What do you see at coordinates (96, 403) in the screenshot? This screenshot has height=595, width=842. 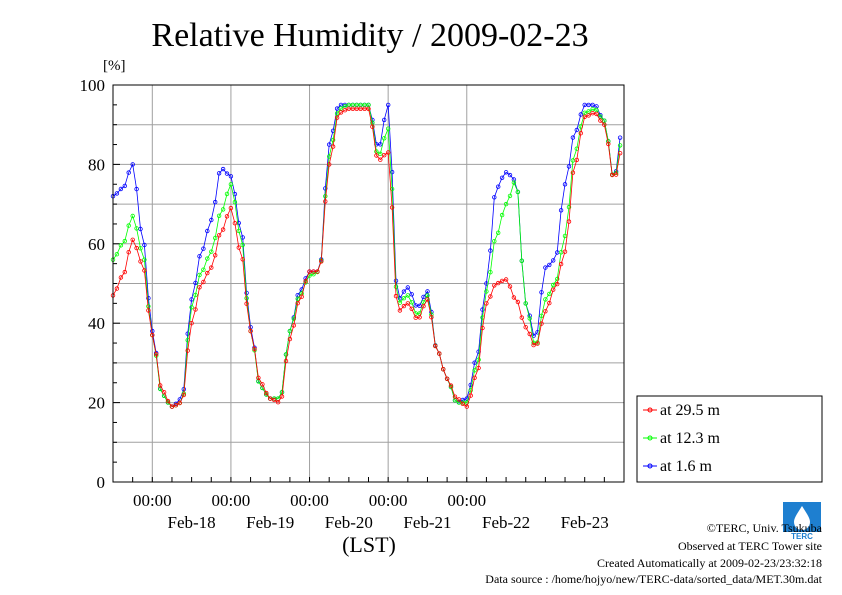 I see `y-tick-label: 20` at bounding box center [96, 403].